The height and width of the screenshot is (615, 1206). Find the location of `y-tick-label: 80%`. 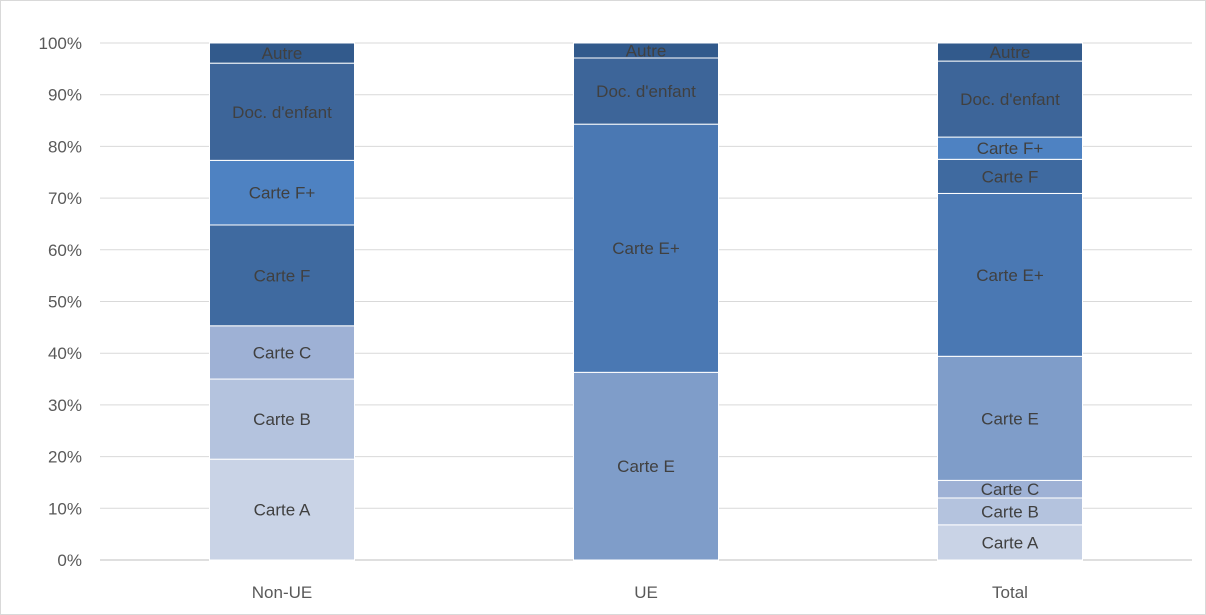

y-tick-label: 80% is located at coordinates (65, 146).